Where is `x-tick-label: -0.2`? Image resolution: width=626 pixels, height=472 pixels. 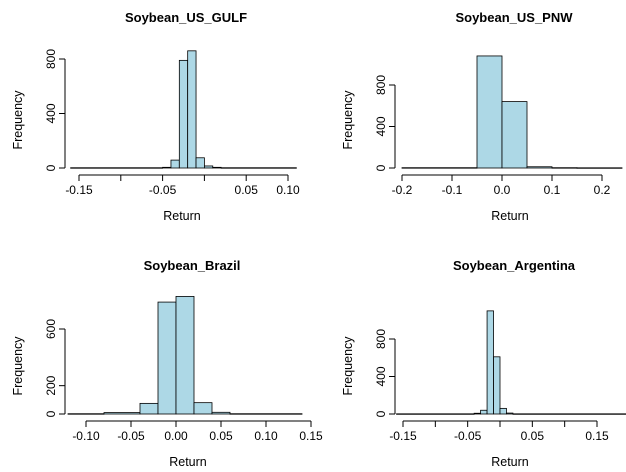
x-tick-label: -0.2 is located at coordinates (402, 190).